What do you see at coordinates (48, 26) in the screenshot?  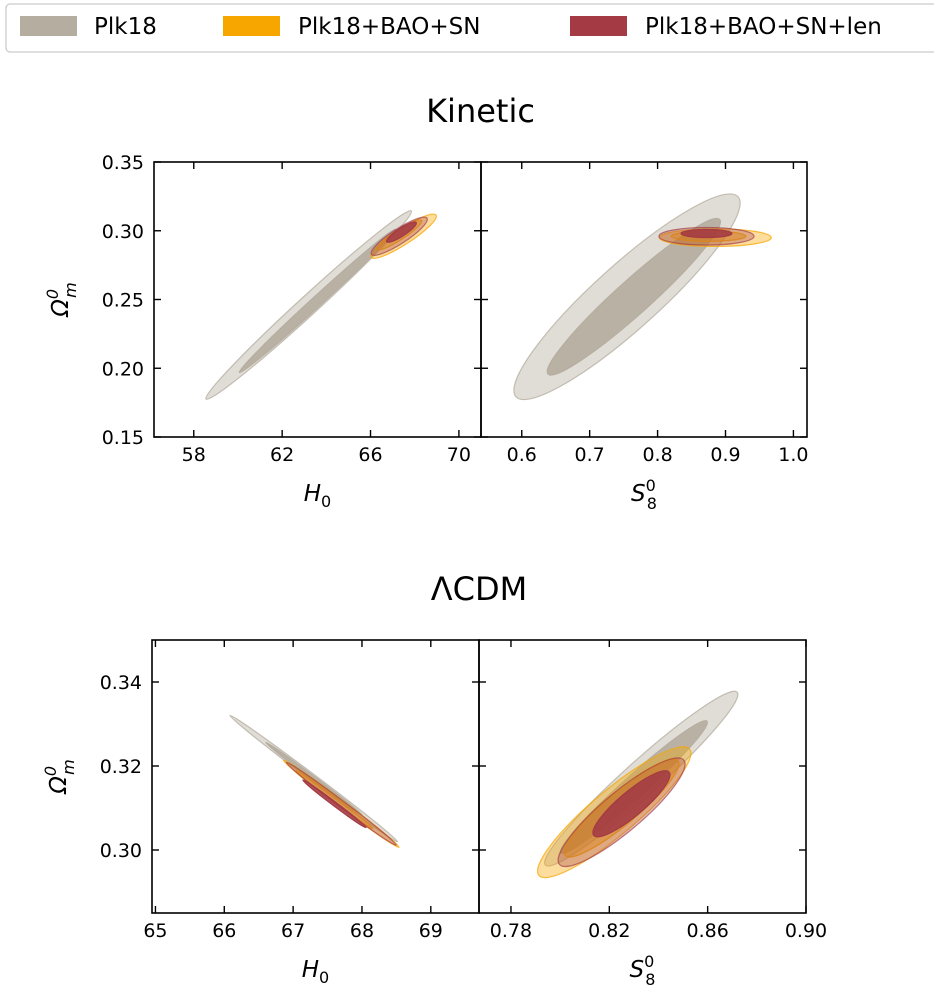 I see `legend-swatch-plk18` at bounding box center [48, 26].